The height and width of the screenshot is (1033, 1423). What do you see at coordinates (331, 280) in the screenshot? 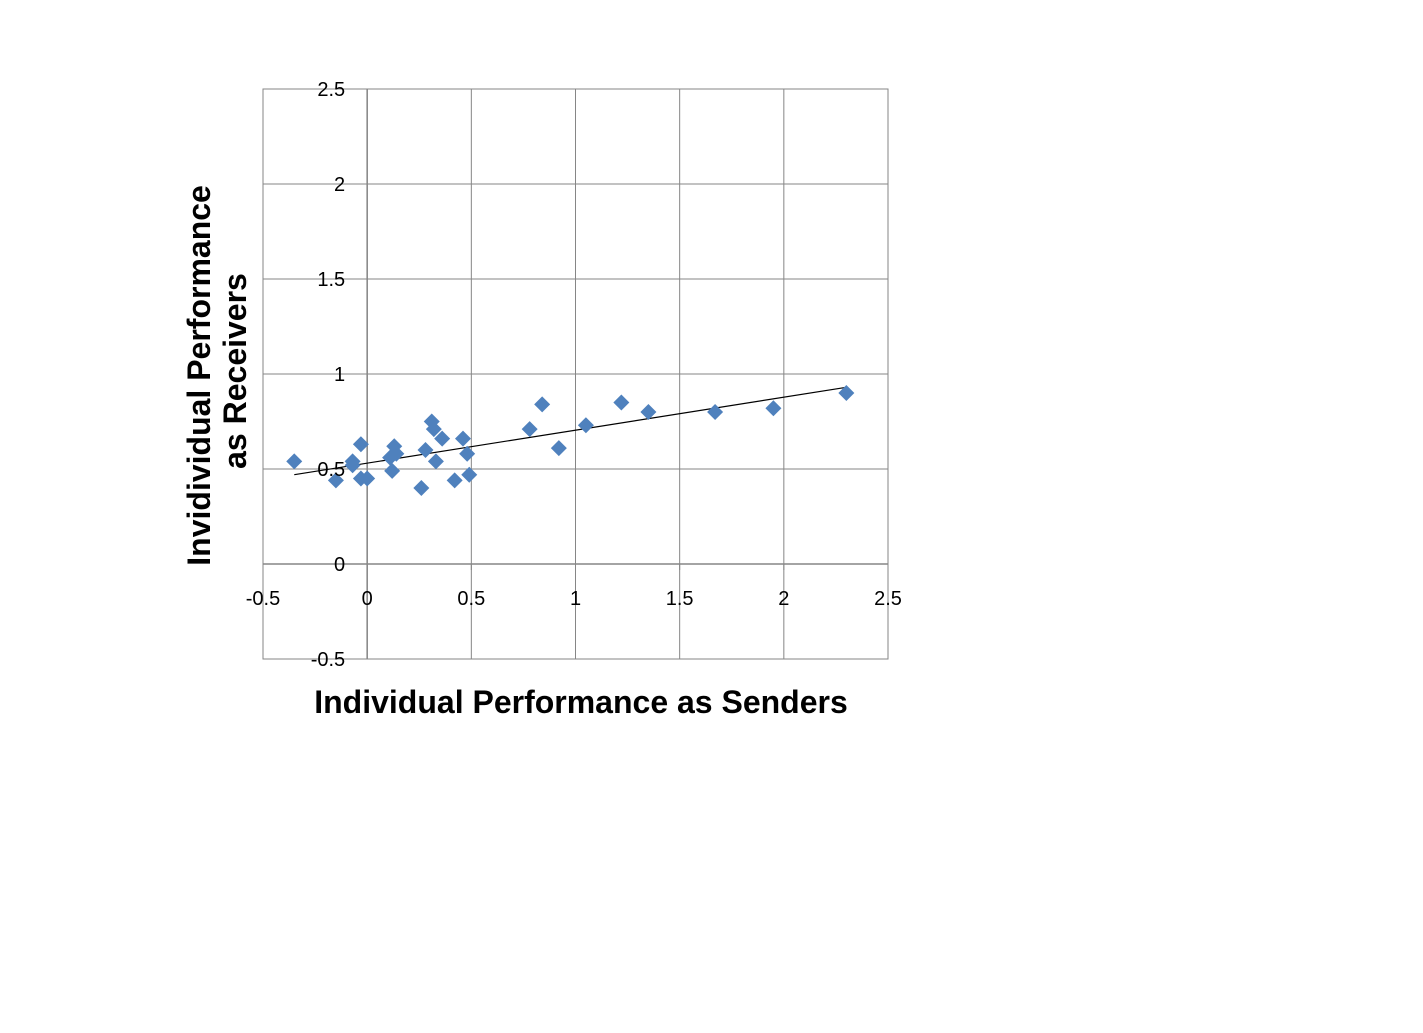
I see `y-tick-label: 1.5` at bounding box center [331, 280].